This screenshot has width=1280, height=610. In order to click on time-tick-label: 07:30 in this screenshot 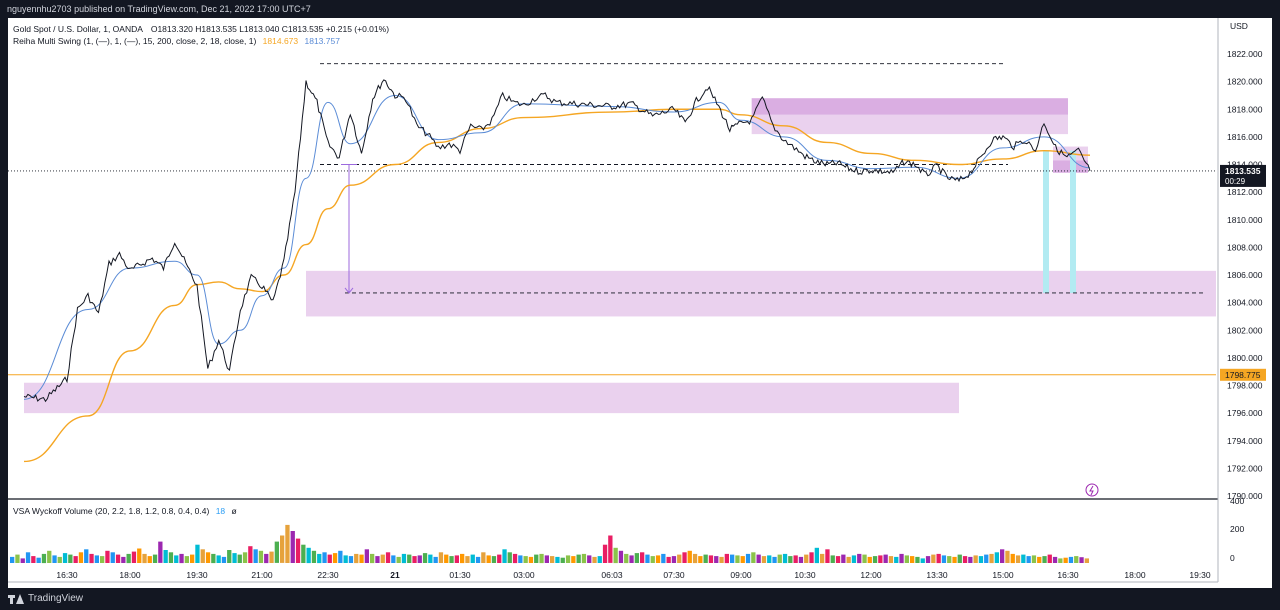, I will do `click(674, 575)`.